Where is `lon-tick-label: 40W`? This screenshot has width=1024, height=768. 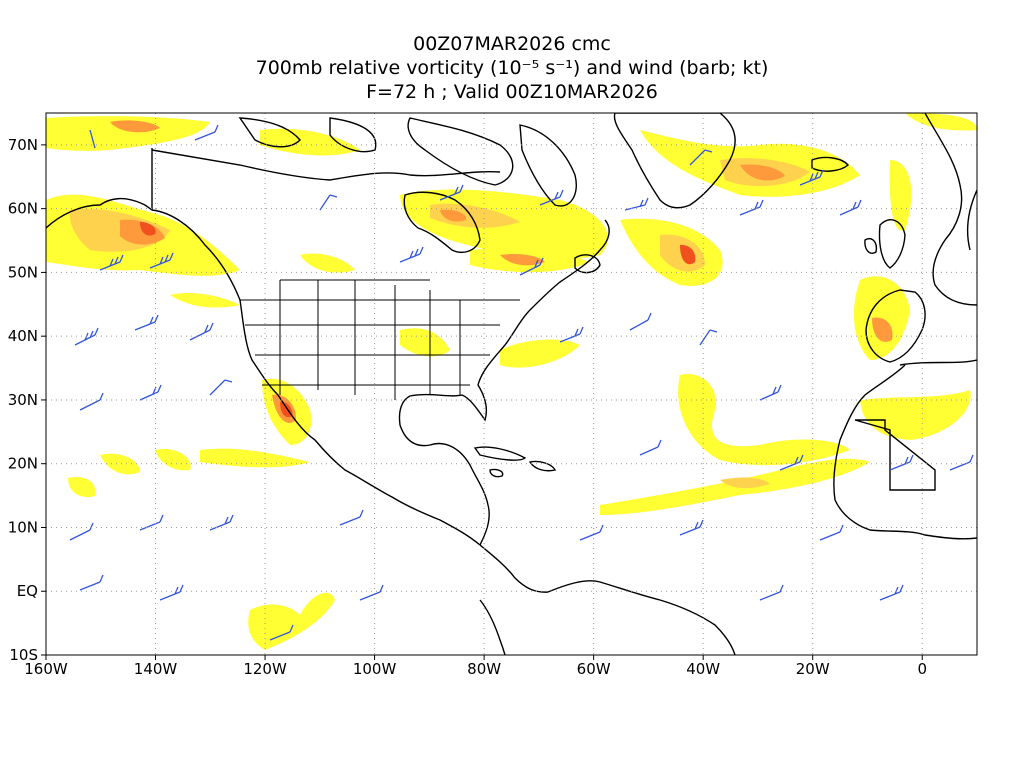 lon-tick-label: 40W is located at coordinates (703, 669).